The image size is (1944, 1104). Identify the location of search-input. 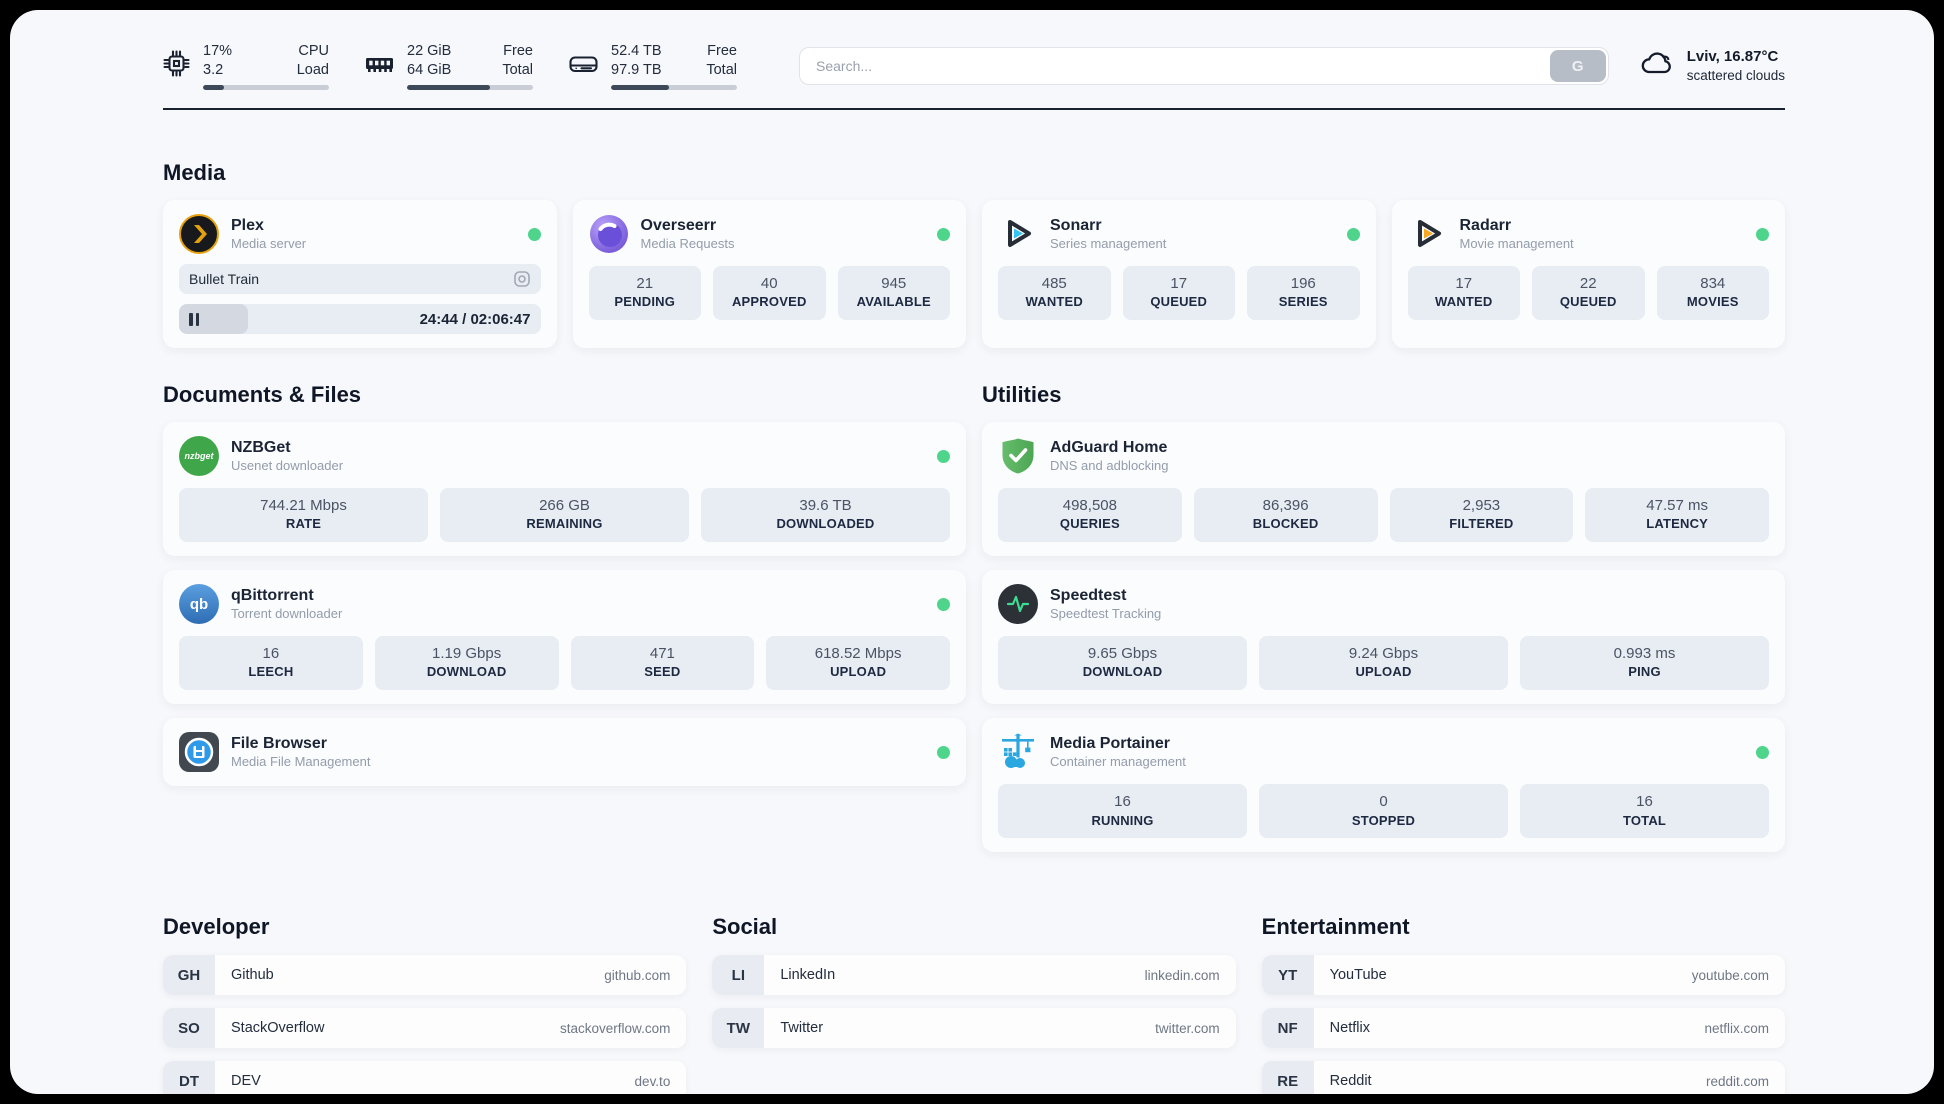
(1204, 66).